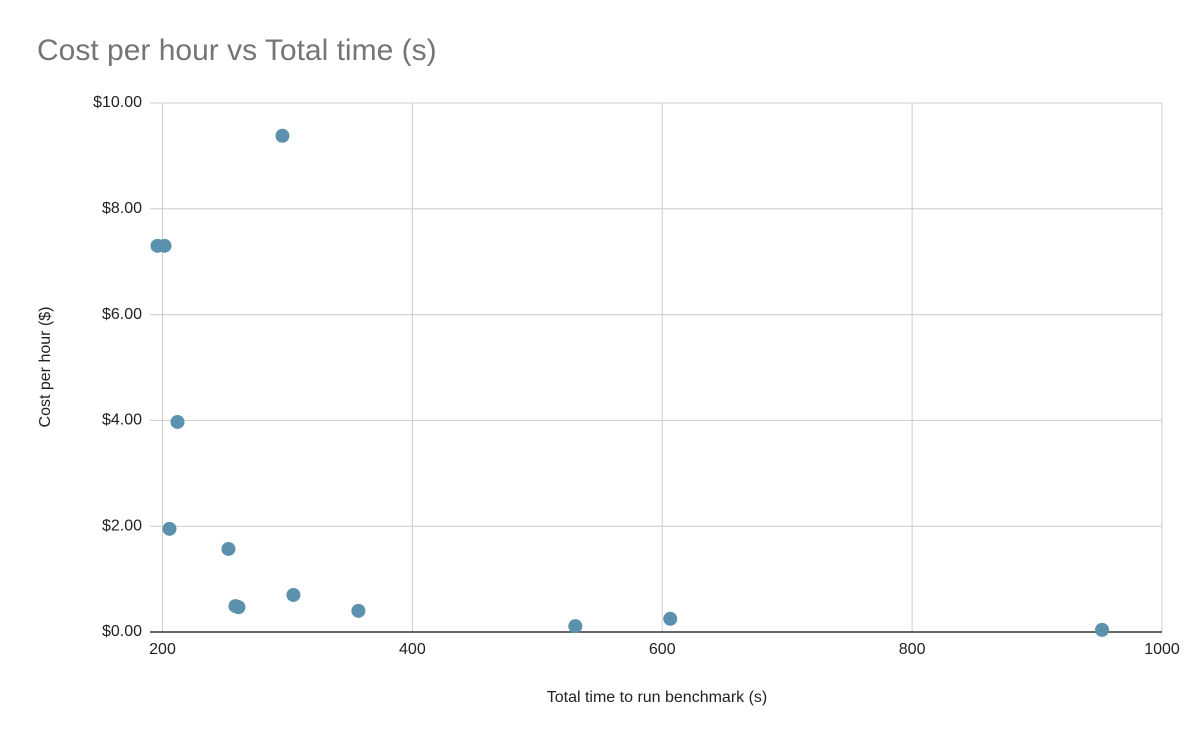 Image resolution: width=1200 pixels, height=745 pixels. I want to click on chart-title: Cost per hour vs Total time (s), so click(237, 50).